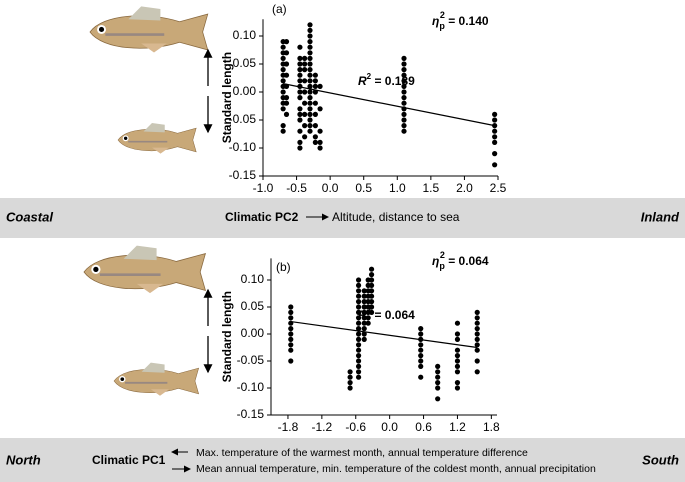 This screenshot has height=482, width=685. What do you see at coordinates (498, 188) in the screenshot?
I see `x-tick-label: 2.5` at bounding box center [498, 188].